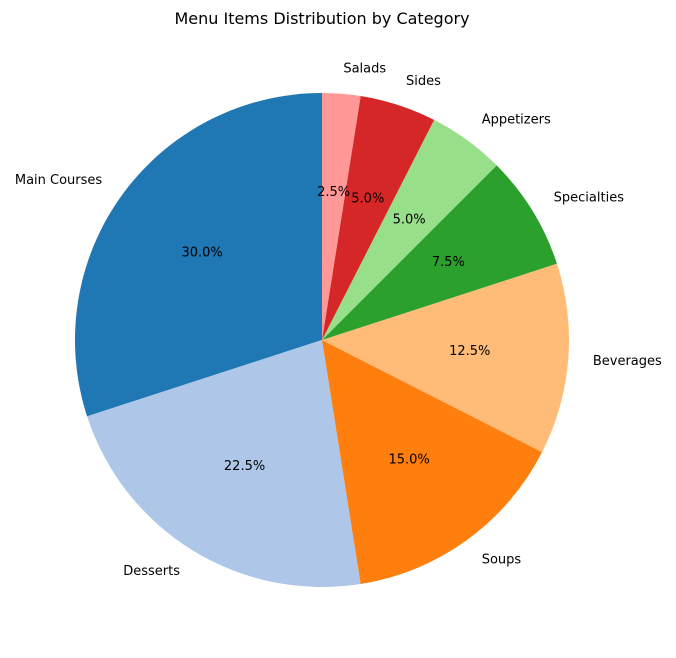 Image resolution: width=676 pixels, height=658 pixels. I want to click on percent-label-appetizers: 5.0%, so click(409, 220).